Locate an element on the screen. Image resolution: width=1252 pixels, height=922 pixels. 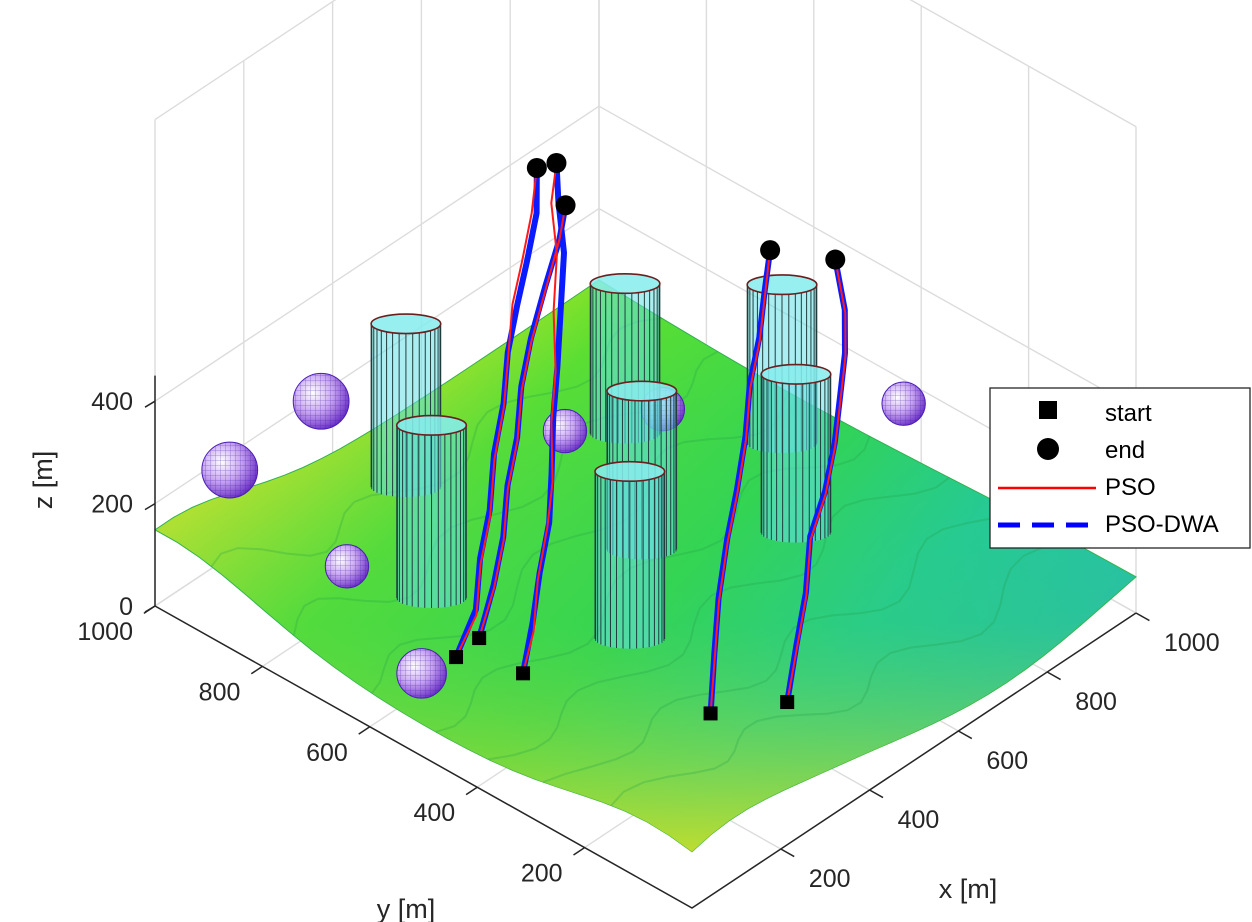
z-tick-label: 400 is located at coordinates (112, 402).